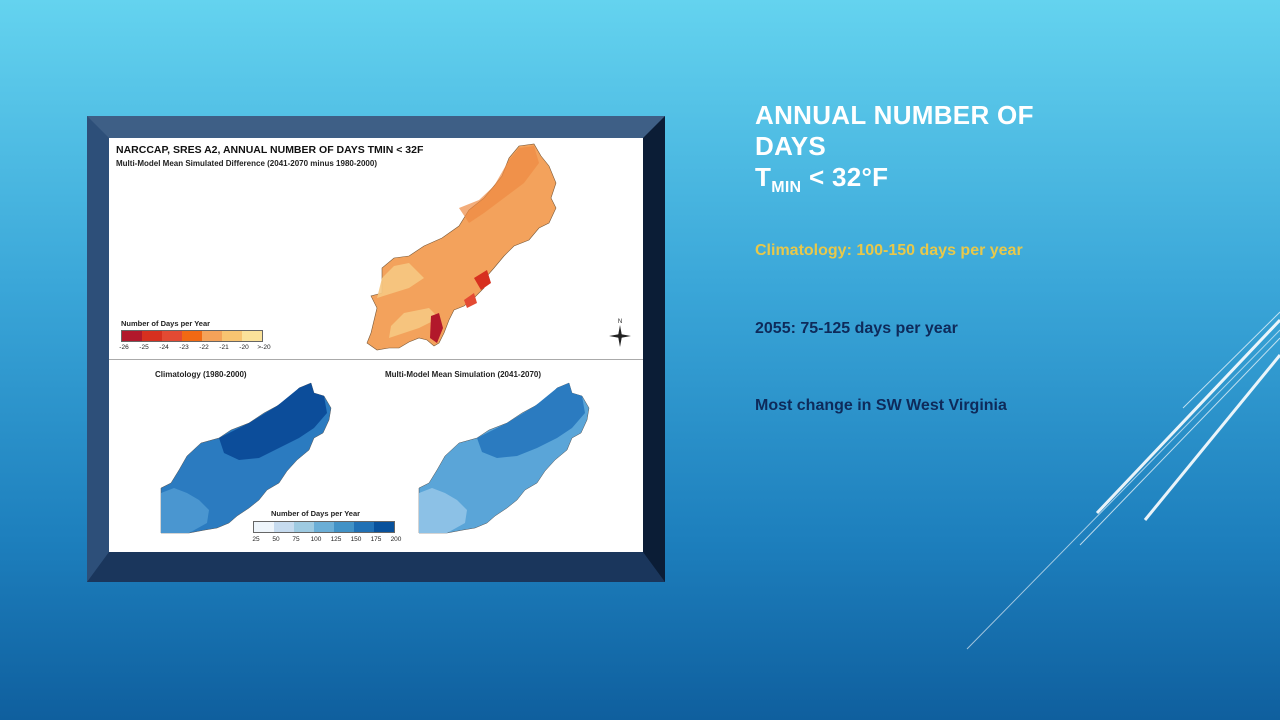  What do you see at coordinates (856, 328) in the screenshot?
I see `projection-text: 2055: 75-125 days per year` at bounding box center [856, 328].